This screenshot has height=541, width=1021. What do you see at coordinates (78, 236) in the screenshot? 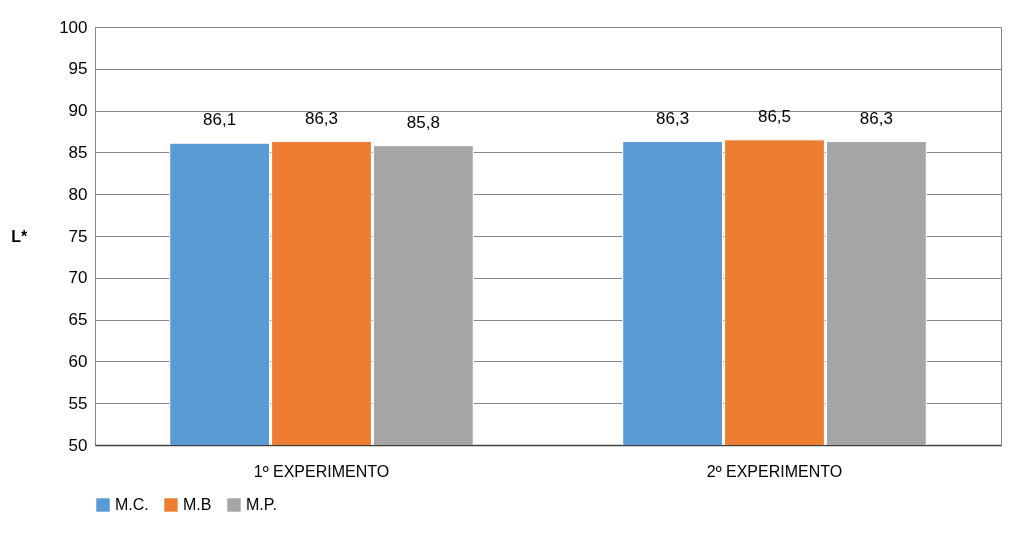
I see `y-tick-label: 75` at bounding box center [78, 236].